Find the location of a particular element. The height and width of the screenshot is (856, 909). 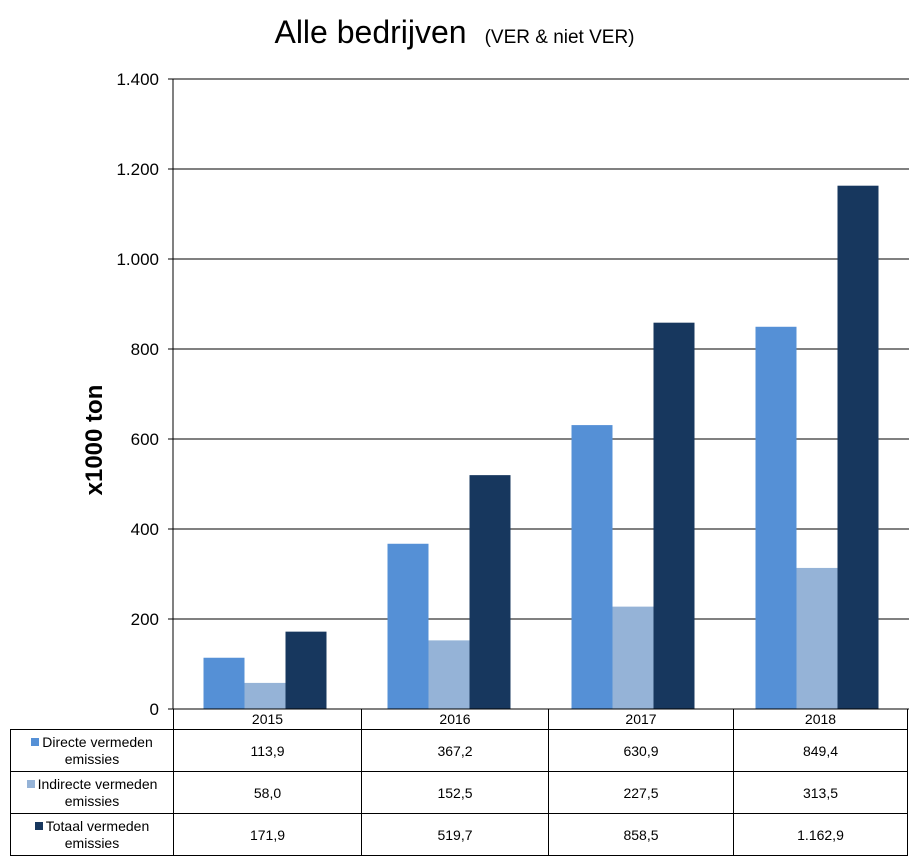

x-tick-label: 2016 is located at coordinates (455, 719).